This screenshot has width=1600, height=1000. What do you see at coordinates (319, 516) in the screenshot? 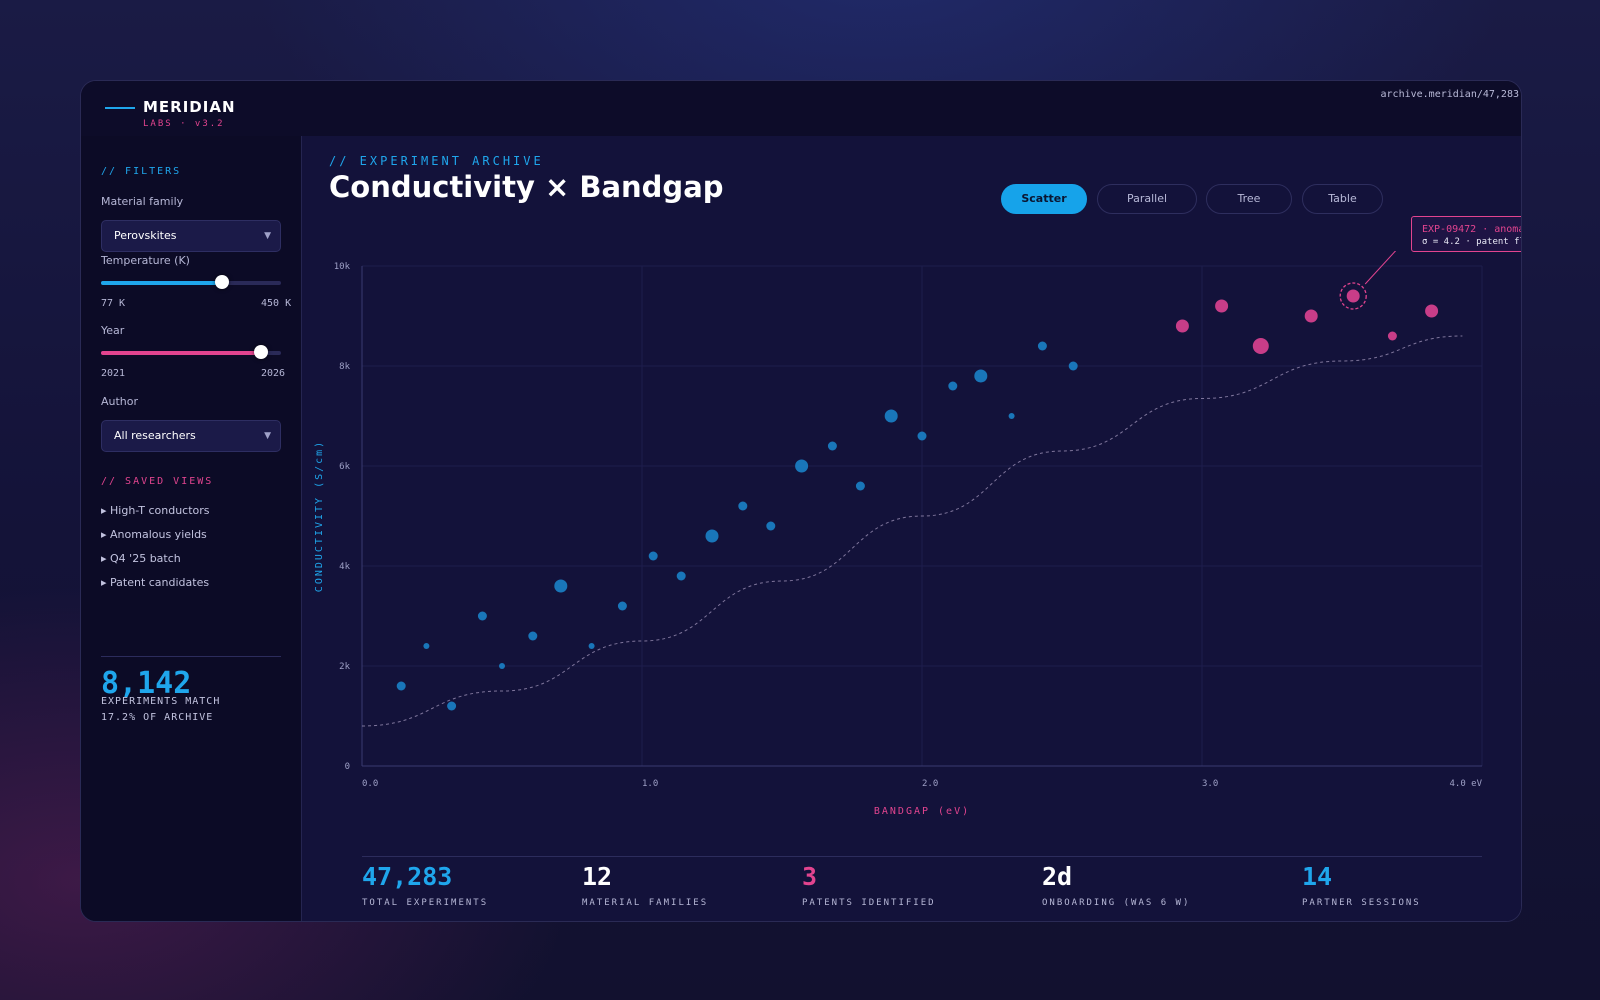
I see `y-axis-label: CONDUCTIVITY (S/cm)` at bounding box center [319, 516].